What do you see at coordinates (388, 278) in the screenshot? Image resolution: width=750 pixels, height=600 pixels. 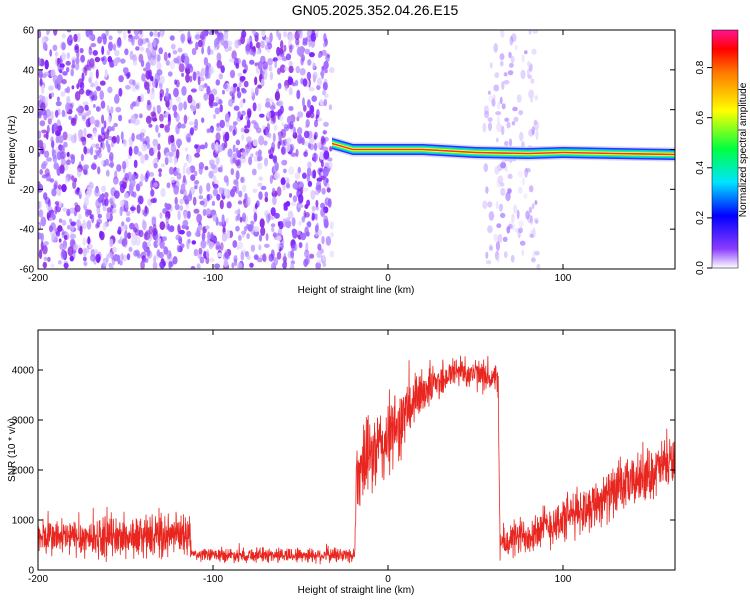 I see `spectrogram-x-tick-label: 0` at bounding box center [388, 278].